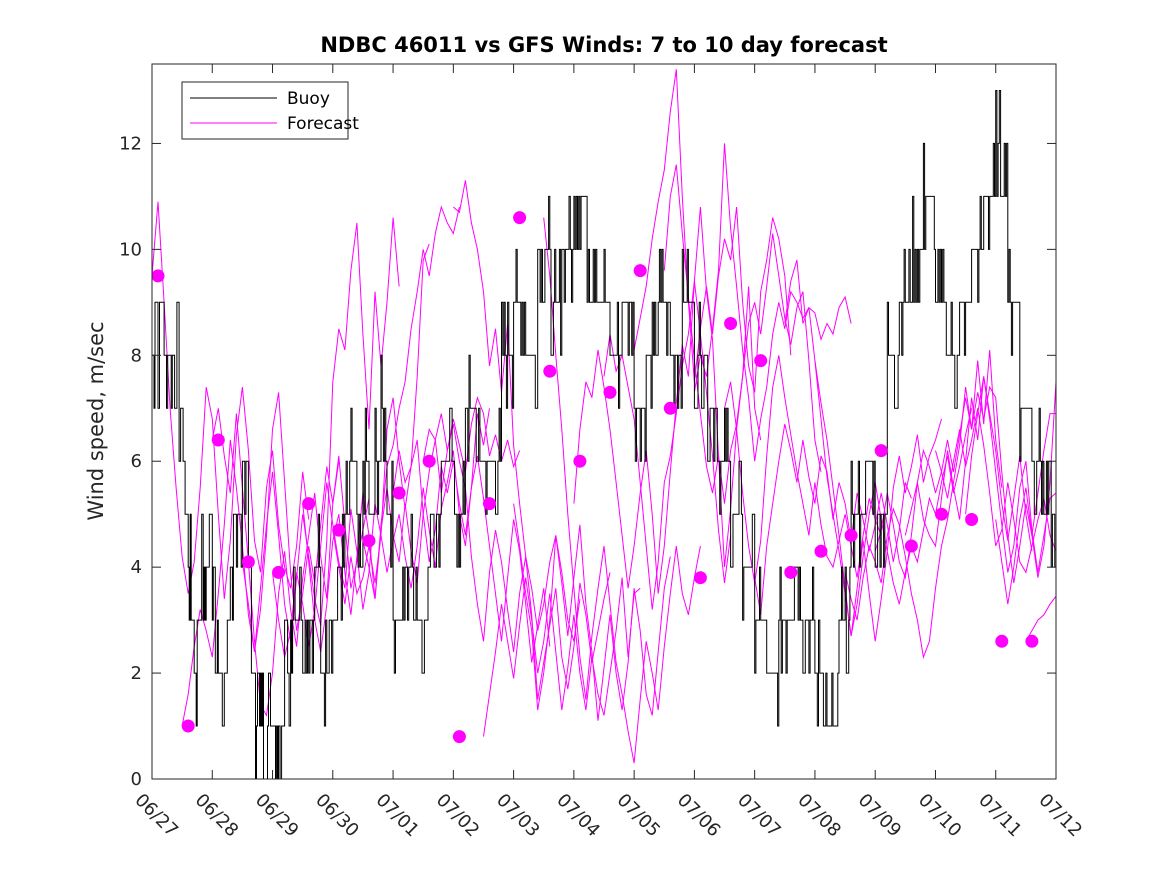 The height and width of the screenshot is (875, 1167). I want to click on y-tick-label: 12, so click(130, 143).